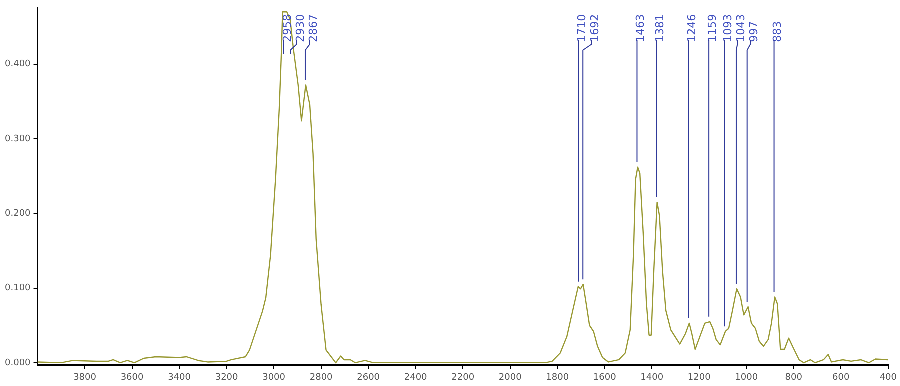  What do you see at coordinates (841, 377) in the screenshot?
I see `x-tick-label: 600` at bounding box center [841, 377].